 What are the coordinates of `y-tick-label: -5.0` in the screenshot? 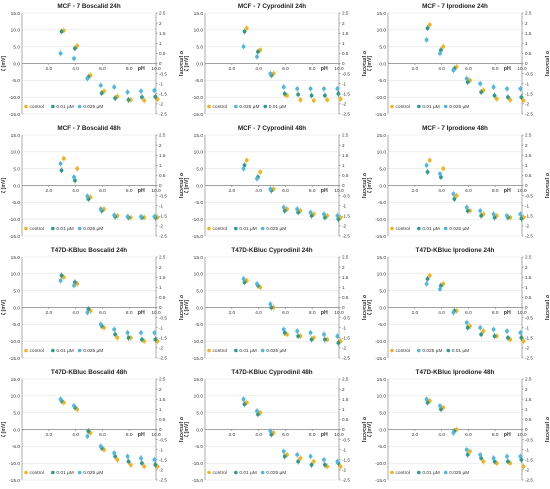 It's located at (199, 81).